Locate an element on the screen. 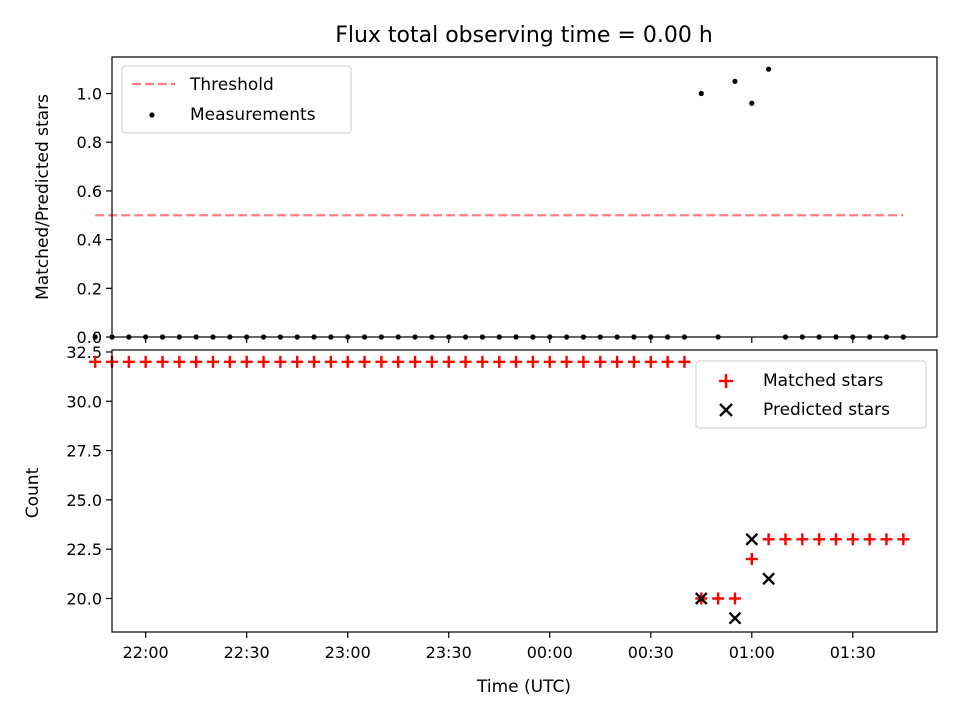 The width and height of the screenshot is (960, 720). bottom-y-ticks: 20.0 22.5 25.0 27.5 30.0 32.5 is located at coordinates (89, 475).